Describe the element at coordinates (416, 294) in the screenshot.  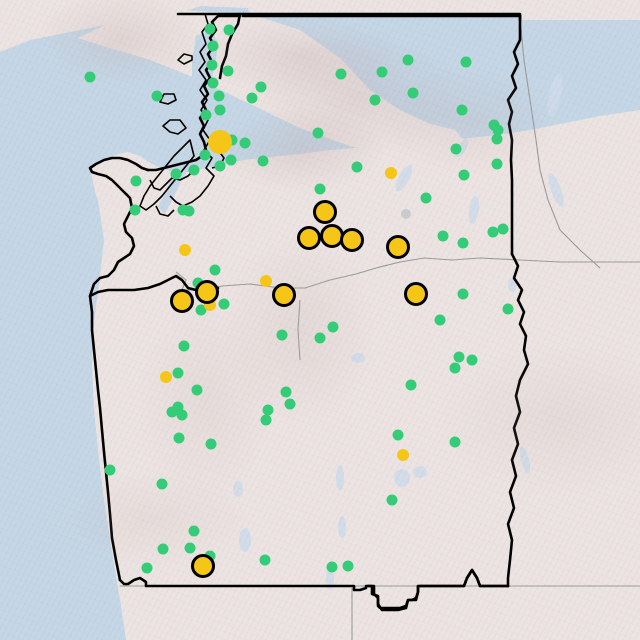
I see `station-large-pendleton` at that location.